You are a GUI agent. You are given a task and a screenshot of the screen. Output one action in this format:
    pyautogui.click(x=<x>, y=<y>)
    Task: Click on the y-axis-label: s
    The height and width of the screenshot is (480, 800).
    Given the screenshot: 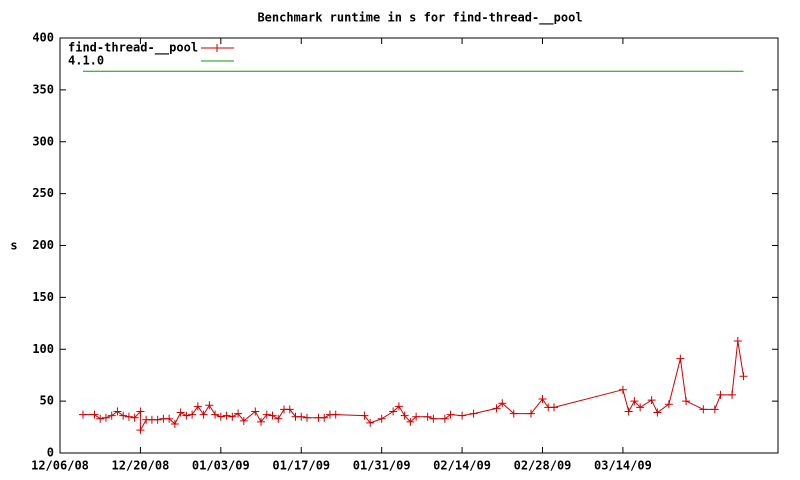 What is the action you would take?
    pyautogui.click(x=13, y=246)
    